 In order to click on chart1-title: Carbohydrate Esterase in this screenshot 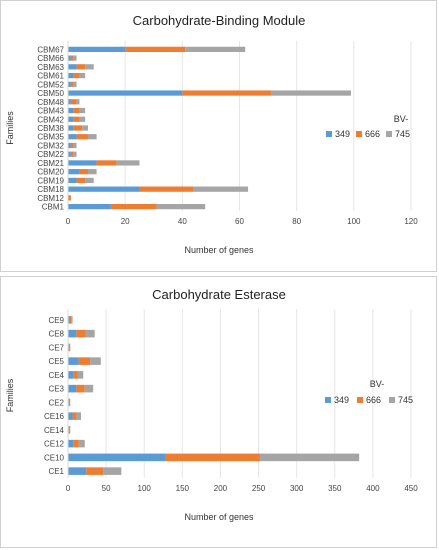, I will do `click(219, 294)`.